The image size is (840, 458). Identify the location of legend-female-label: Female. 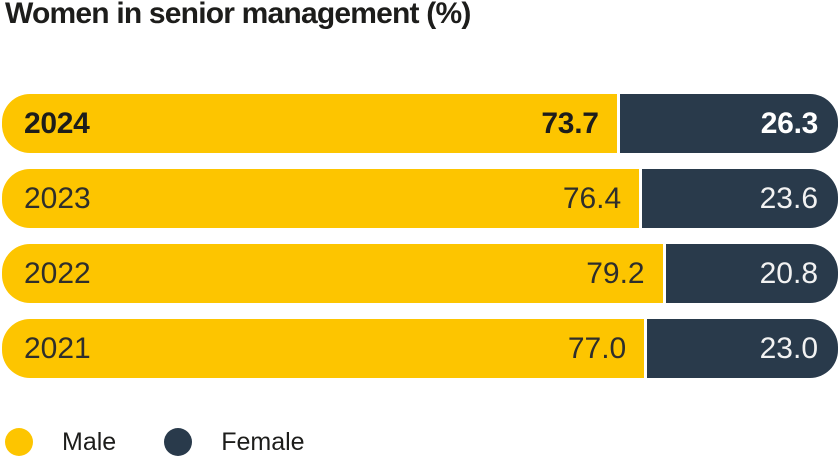
(263, 441).